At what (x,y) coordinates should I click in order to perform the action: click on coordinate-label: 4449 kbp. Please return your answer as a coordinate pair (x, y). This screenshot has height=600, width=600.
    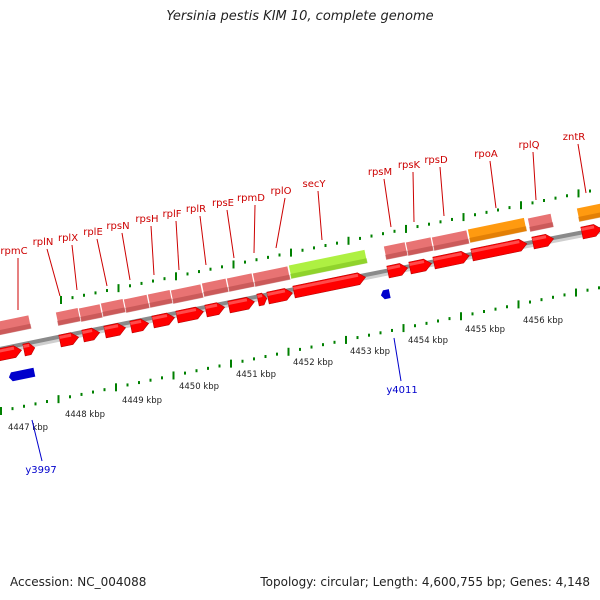
    Looking at the image, I should click on (142, 401).